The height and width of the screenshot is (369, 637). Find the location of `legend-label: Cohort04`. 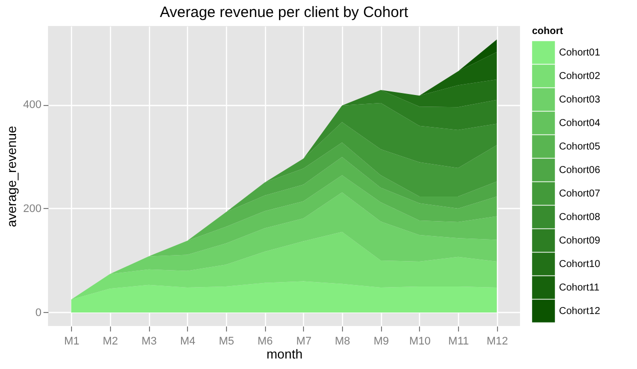

legend-label: Cohort04 is located at coordinates (580, 123).